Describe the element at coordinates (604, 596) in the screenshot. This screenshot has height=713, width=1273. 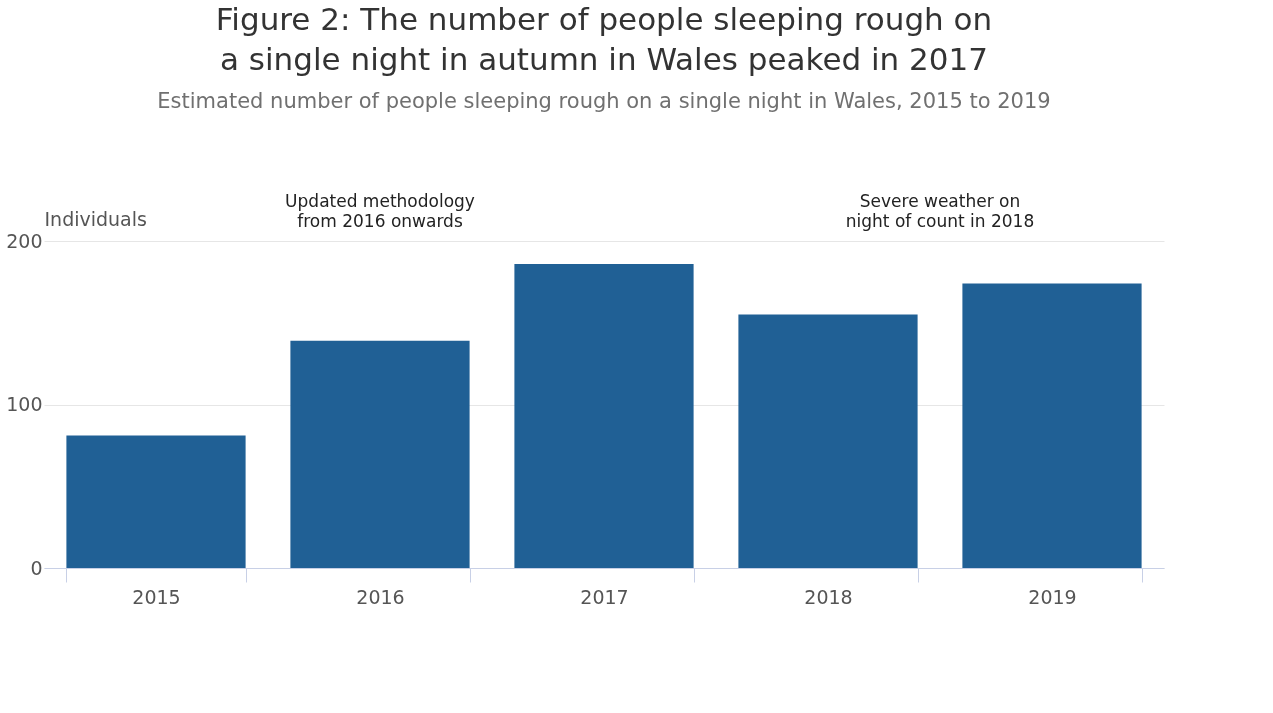
I see `x-tick-label: 2017` at that location.